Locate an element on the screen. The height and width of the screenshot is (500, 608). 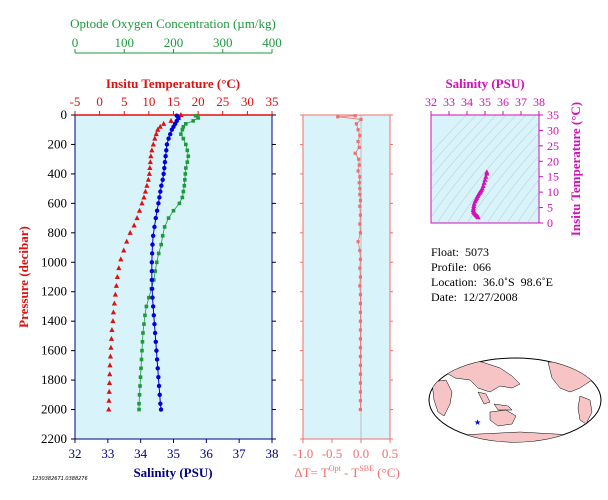
temperature-tick-label: 35 is located at coordinates (272, 101).